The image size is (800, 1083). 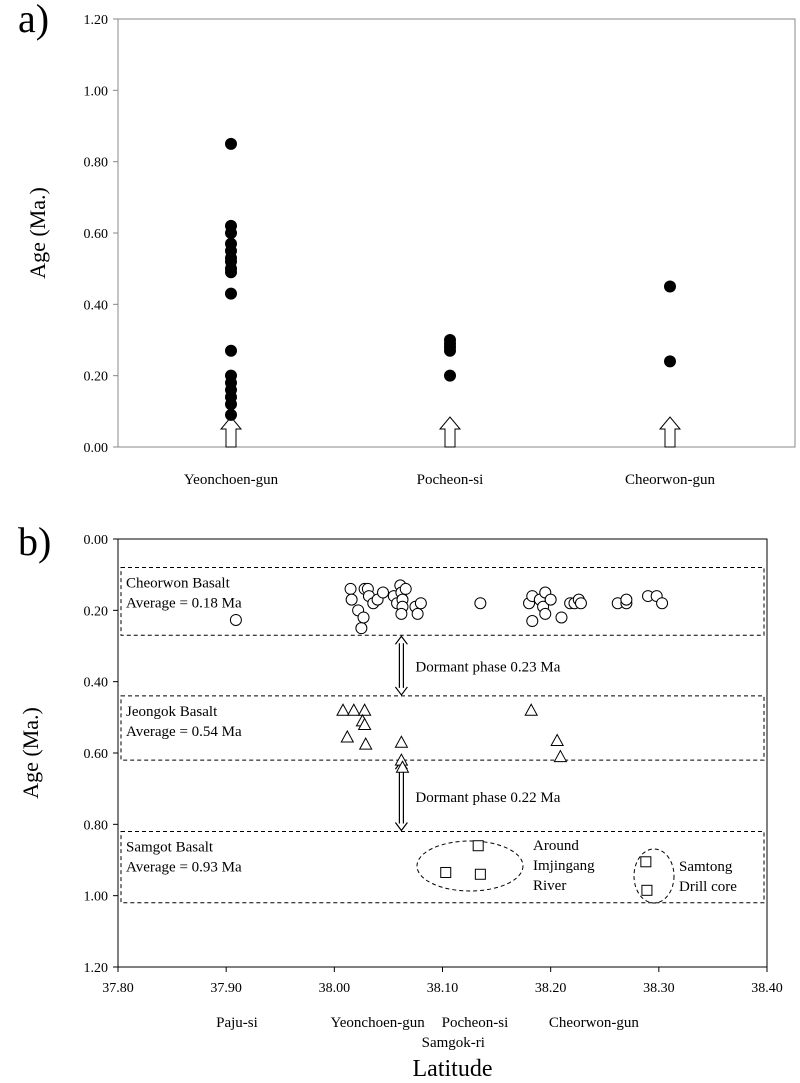 What do you see at coordinates (564, 866) in the screenshot?
I see `annotation-text: Imjingang` at bounding box center [564, 866].